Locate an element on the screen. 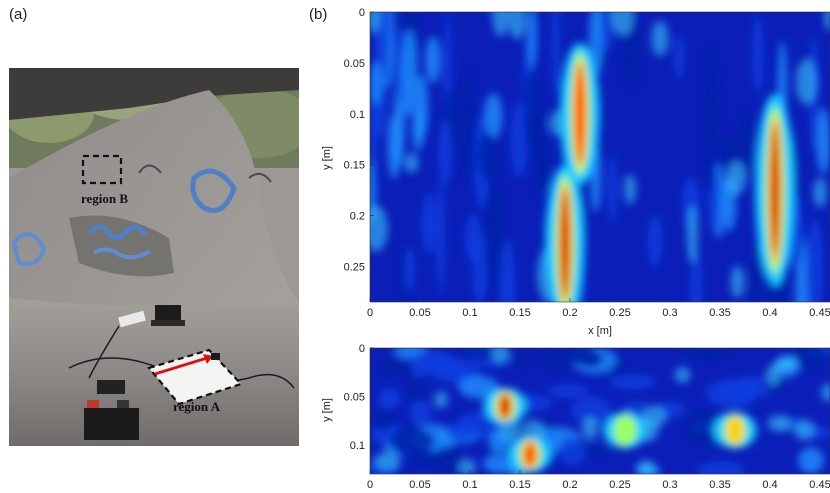  region-b-label: region B is located at coordinates (104, 198).